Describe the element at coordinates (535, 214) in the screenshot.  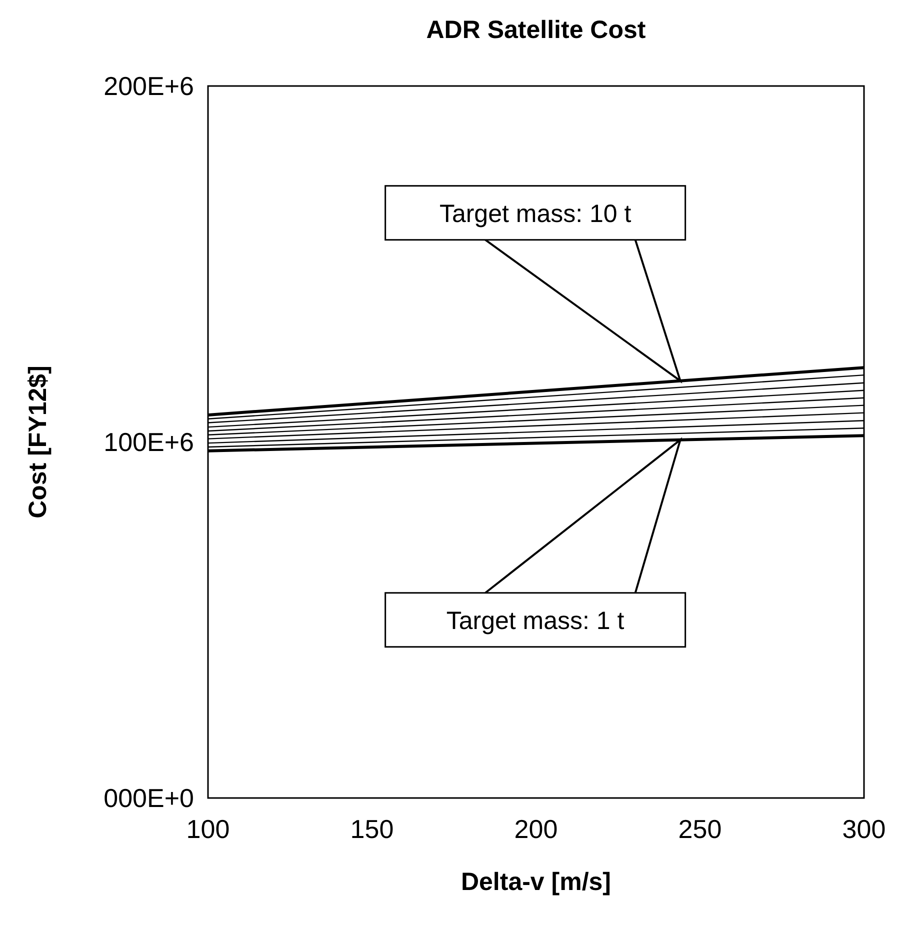
I see `annotation: Target mass: 10 t` at that location.